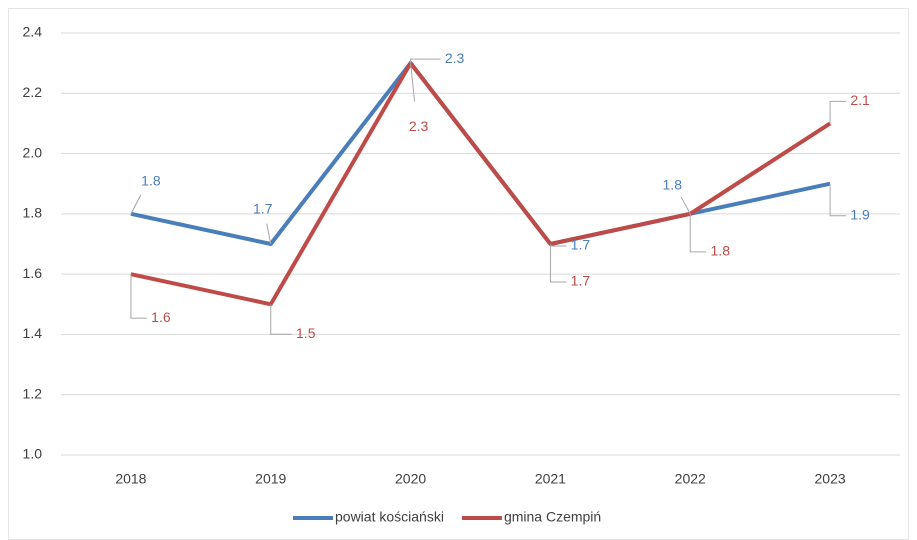 This screenshot has height=540, width=917. What do you see at coordinates (161, 317) in the screenshot?
I see `data-label: 1.6` at bounding box center [161, 317].